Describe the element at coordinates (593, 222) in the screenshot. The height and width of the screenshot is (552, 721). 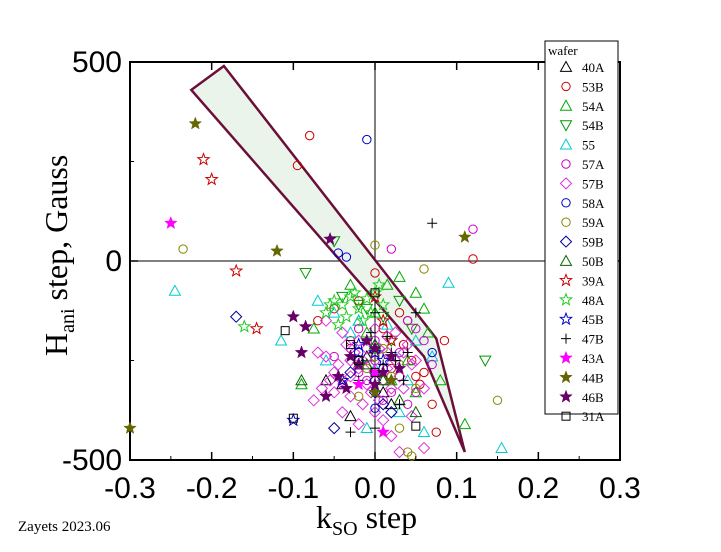
I see `legend-label: 59A` at that location.